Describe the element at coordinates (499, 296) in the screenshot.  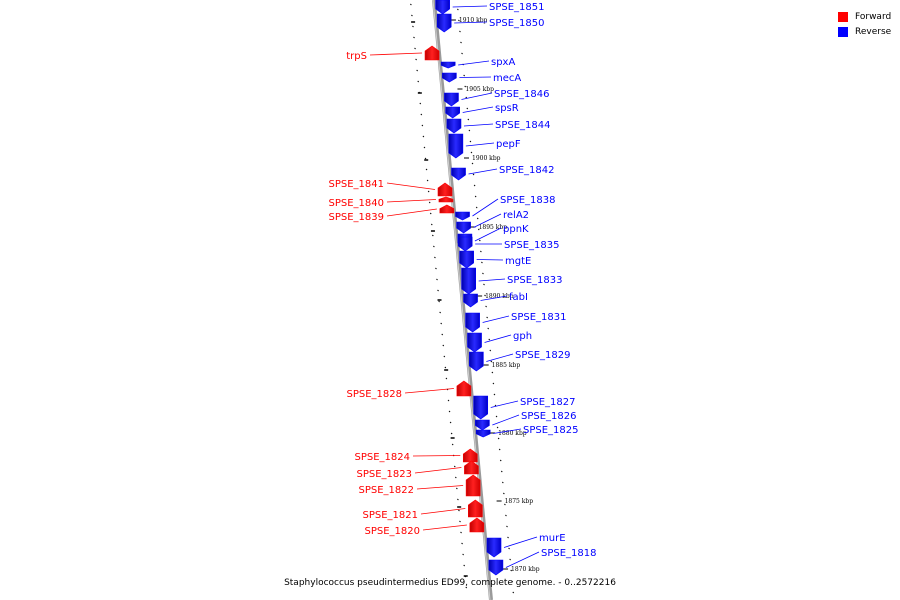
I see `kbp-label: 1890 kbp` at that location.